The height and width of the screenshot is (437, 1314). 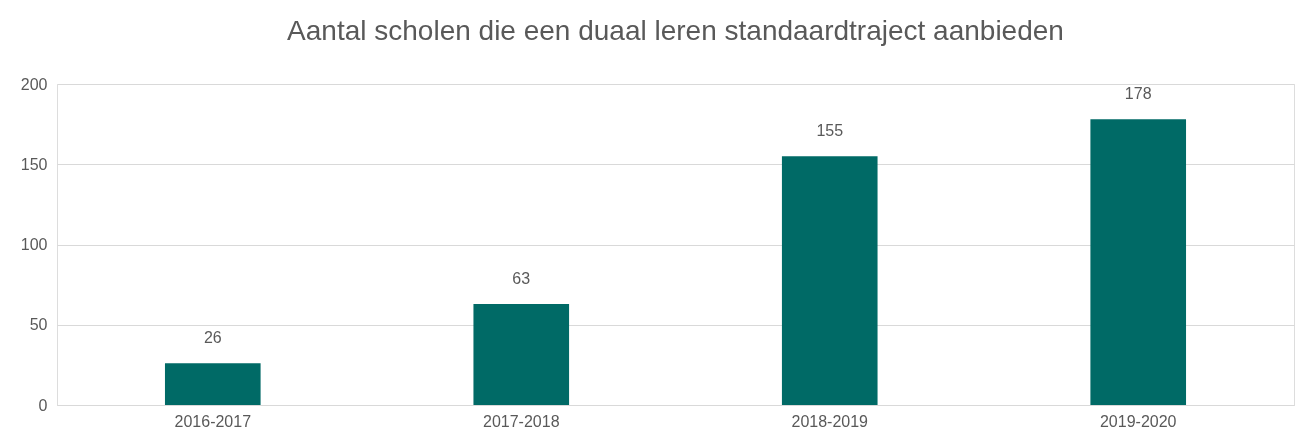 I want to click on chart-title: Aantal scholen die een duaal leren standaardtraject aanbieden, so click(x=675, y=30).